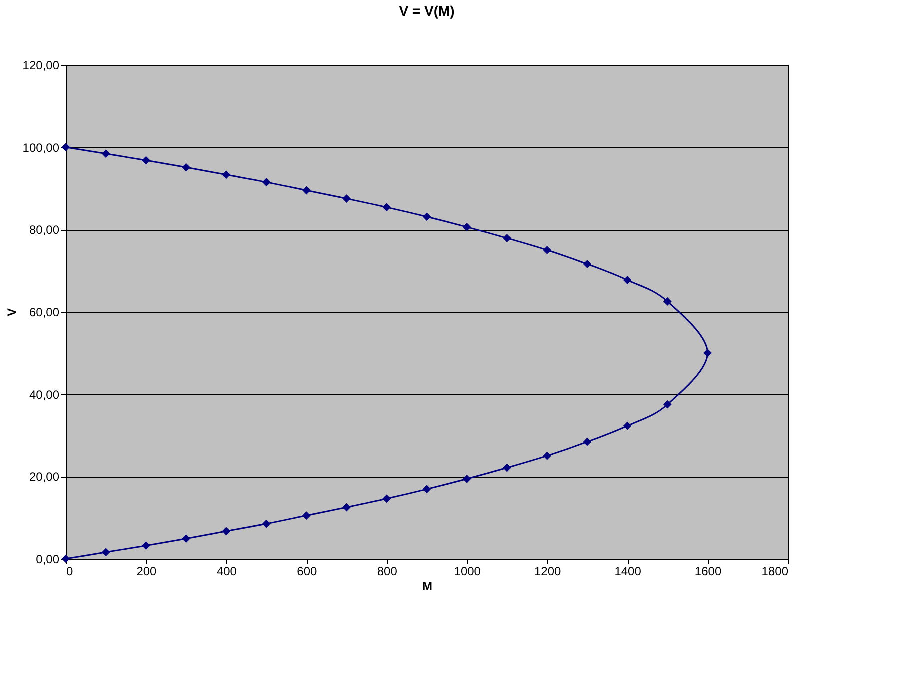  I want to click on y-tick-label: 100,00, so click(41, 147).